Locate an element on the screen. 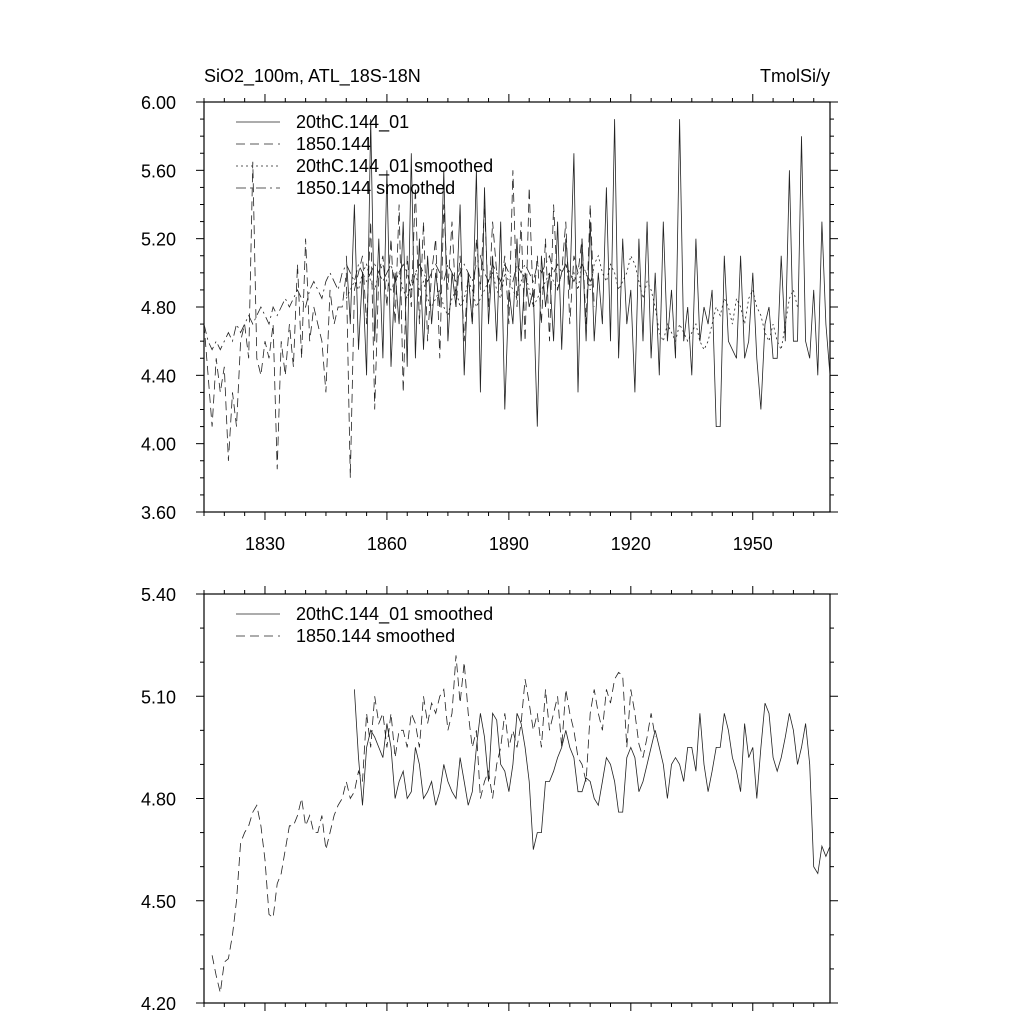 The width and height of the screenshot is (1024, 1024). legend-label: 20thC.144_01 is located at coordinates (352, 122).